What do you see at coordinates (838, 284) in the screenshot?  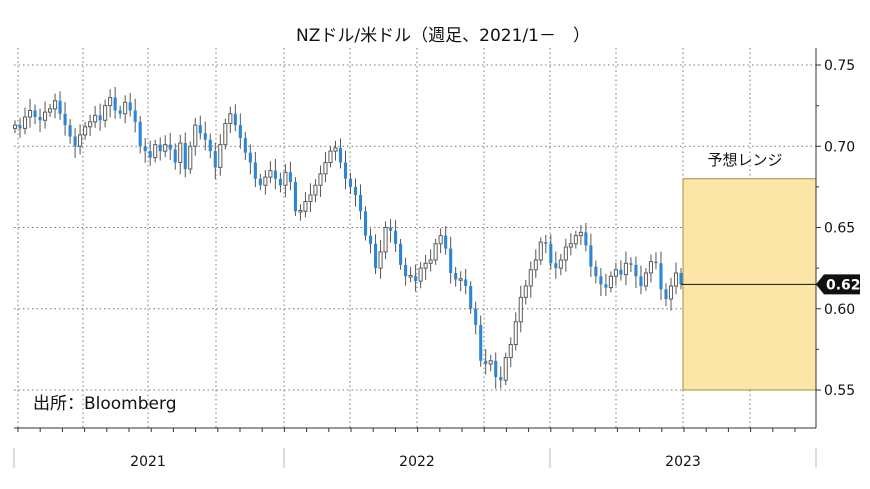 I see `last-value-badge` at bounding box center [838, 284].